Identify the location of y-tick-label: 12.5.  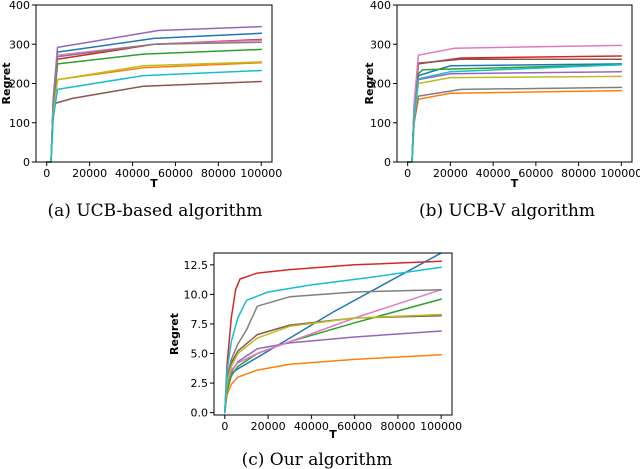
(196, 265).